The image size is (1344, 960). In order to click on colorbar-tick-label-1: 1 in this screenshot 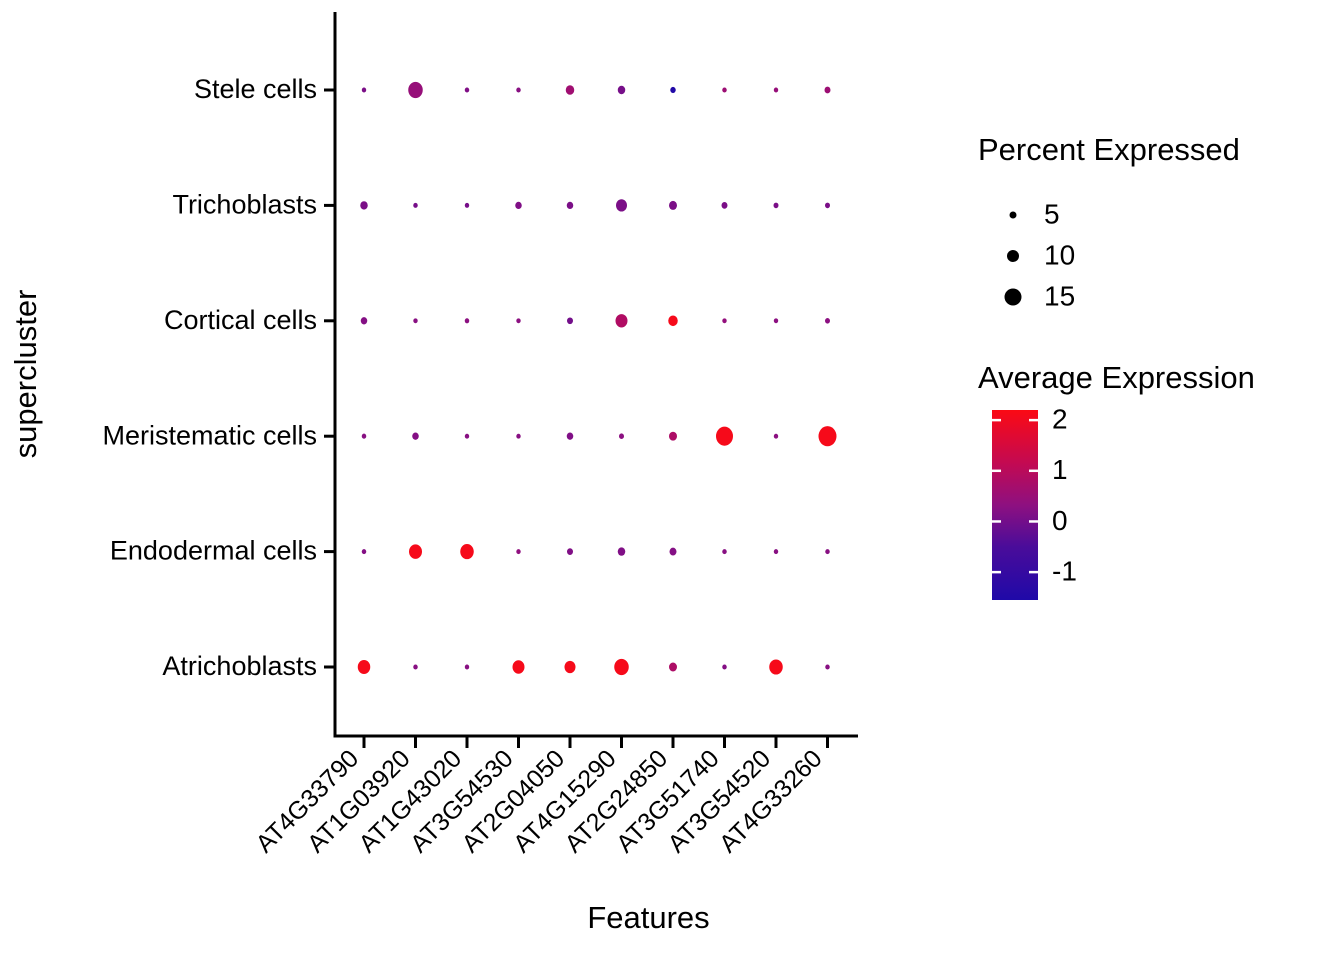, I will do `click(1060, 469)`.